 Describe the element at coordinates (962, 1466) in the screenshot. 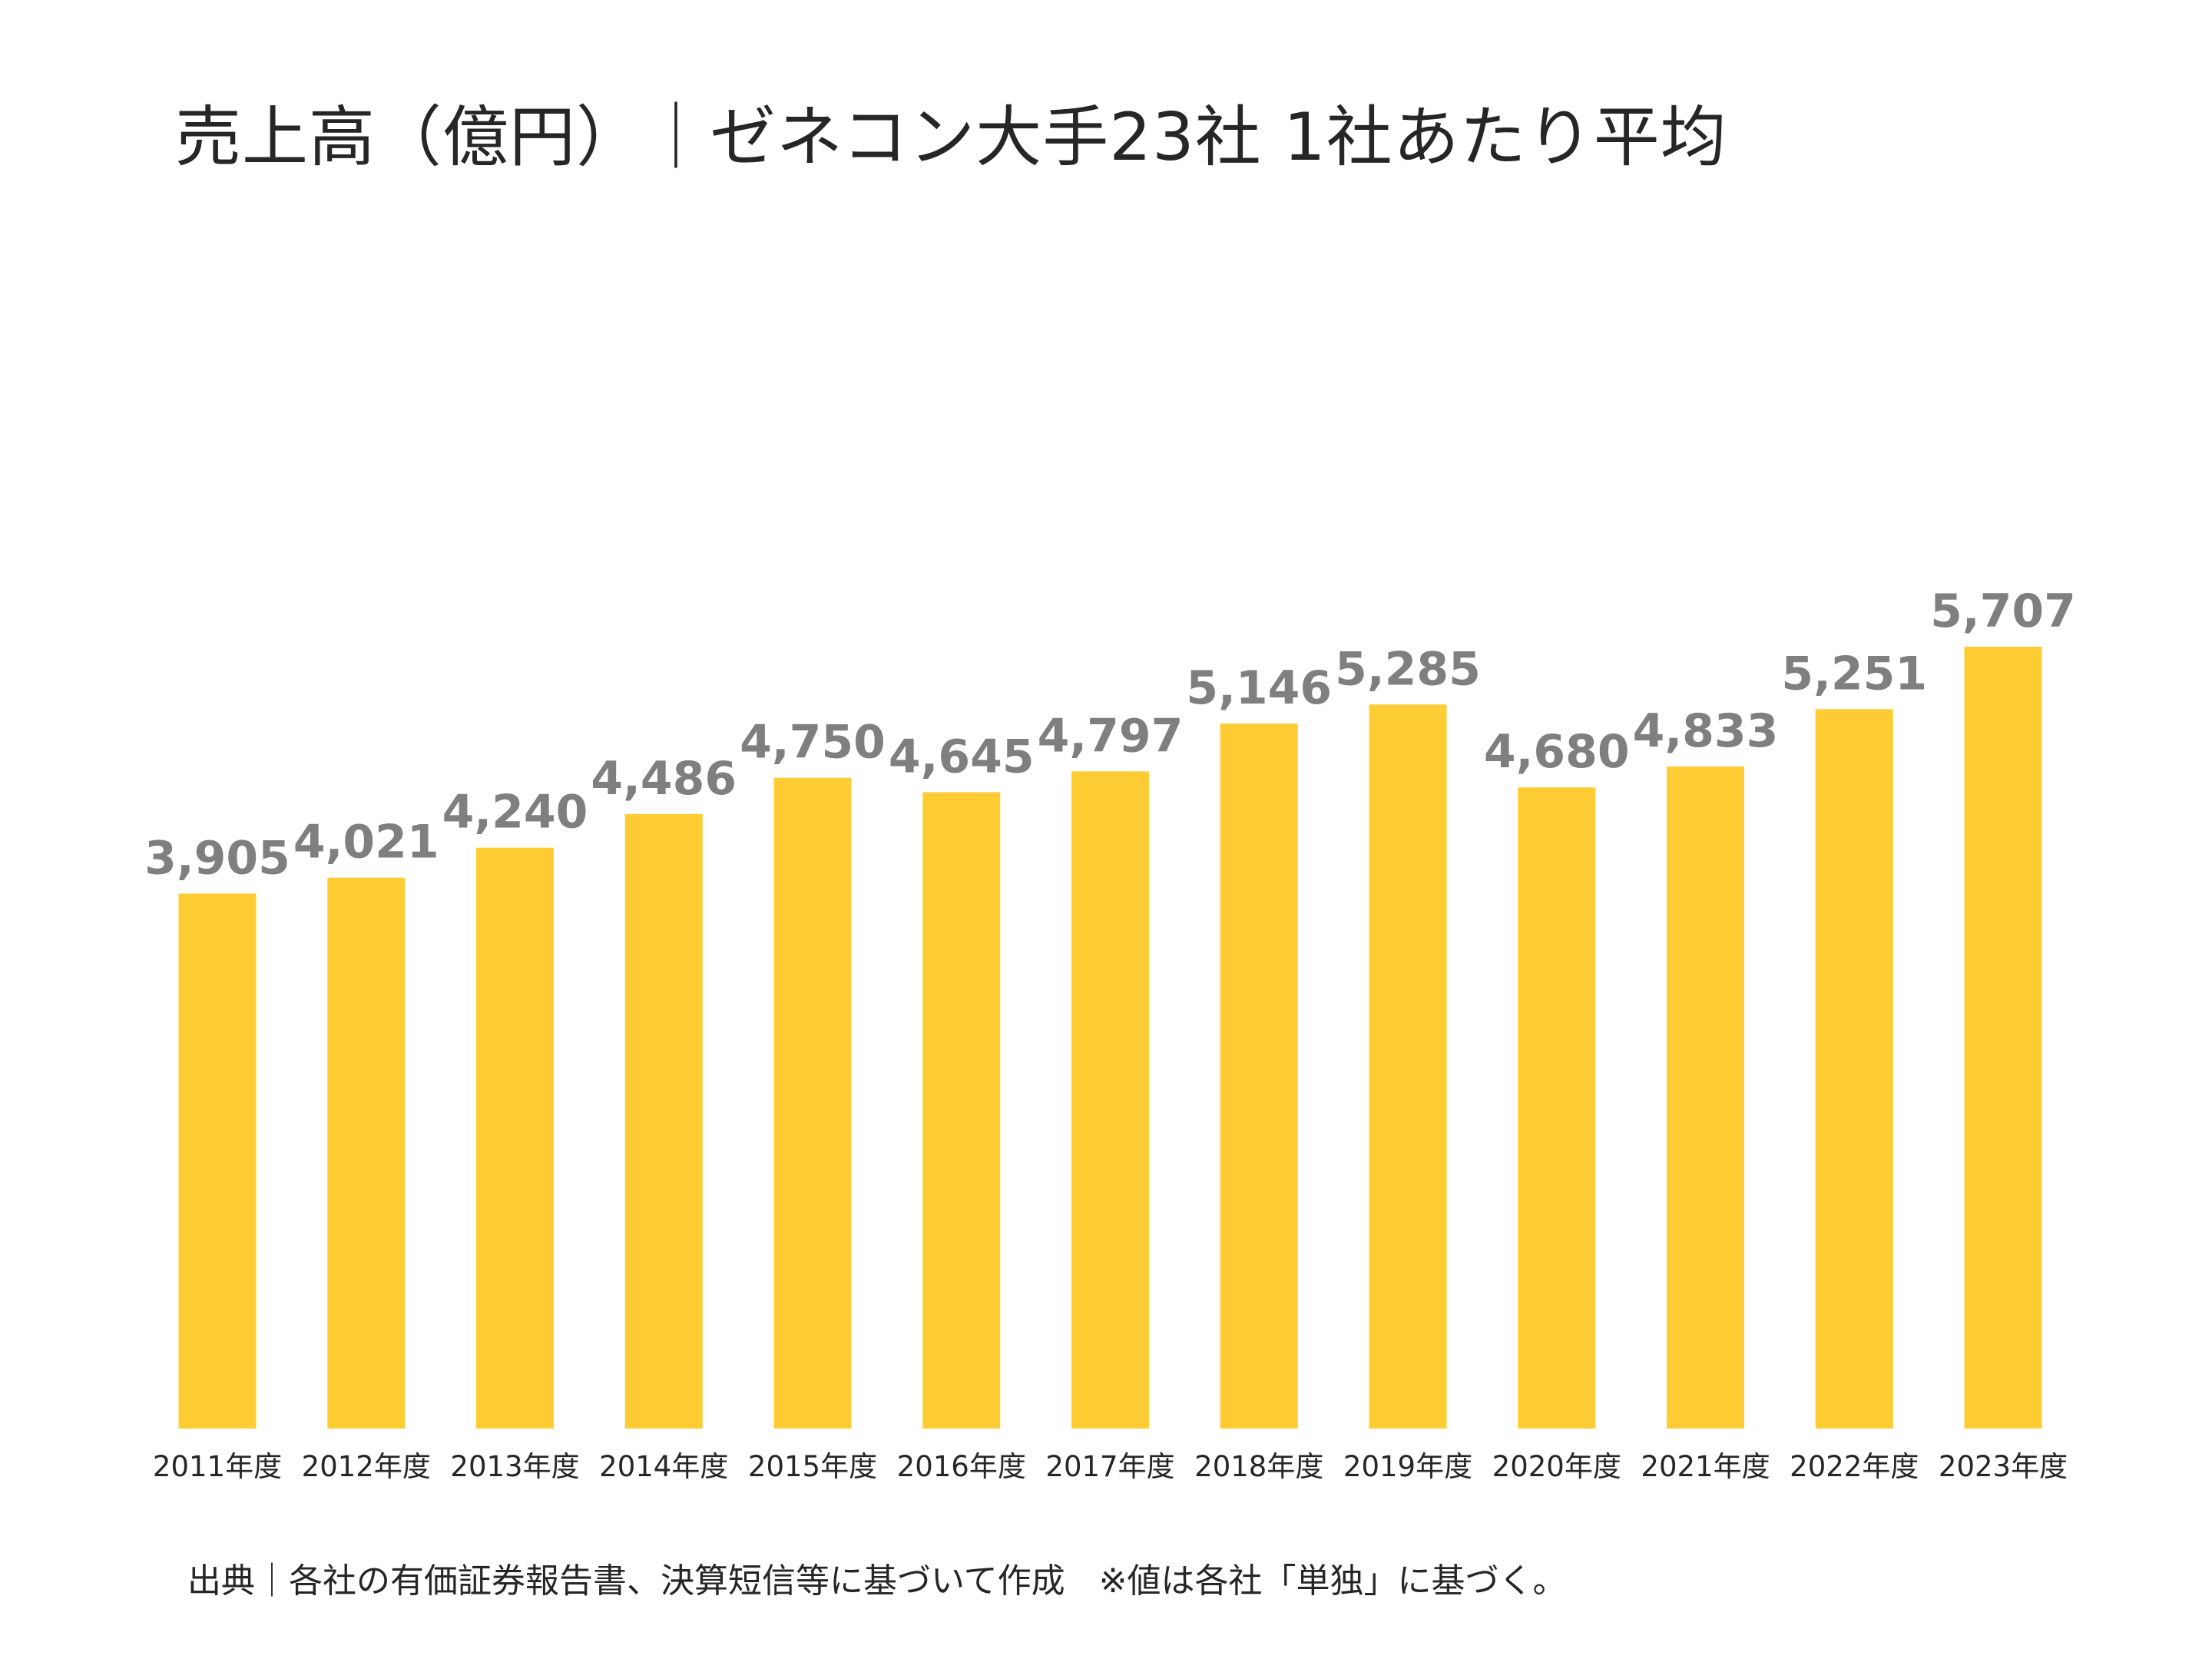

I see `x-tick-label-2016年度: 2016年度` at that location.